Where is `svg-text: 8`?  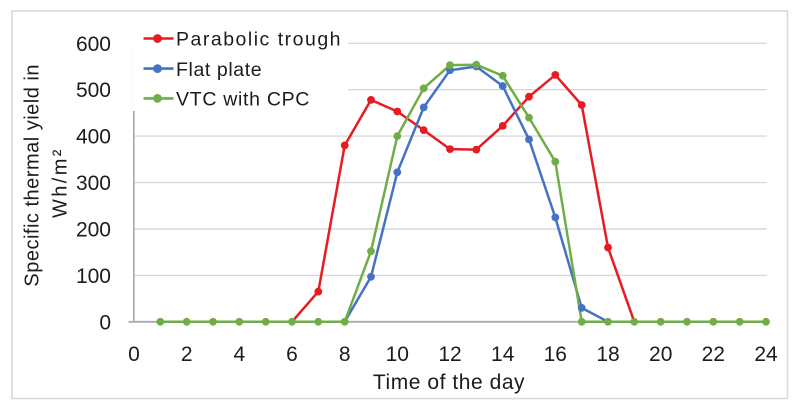 svg-text: 8 is located at coordinates (345, 354).